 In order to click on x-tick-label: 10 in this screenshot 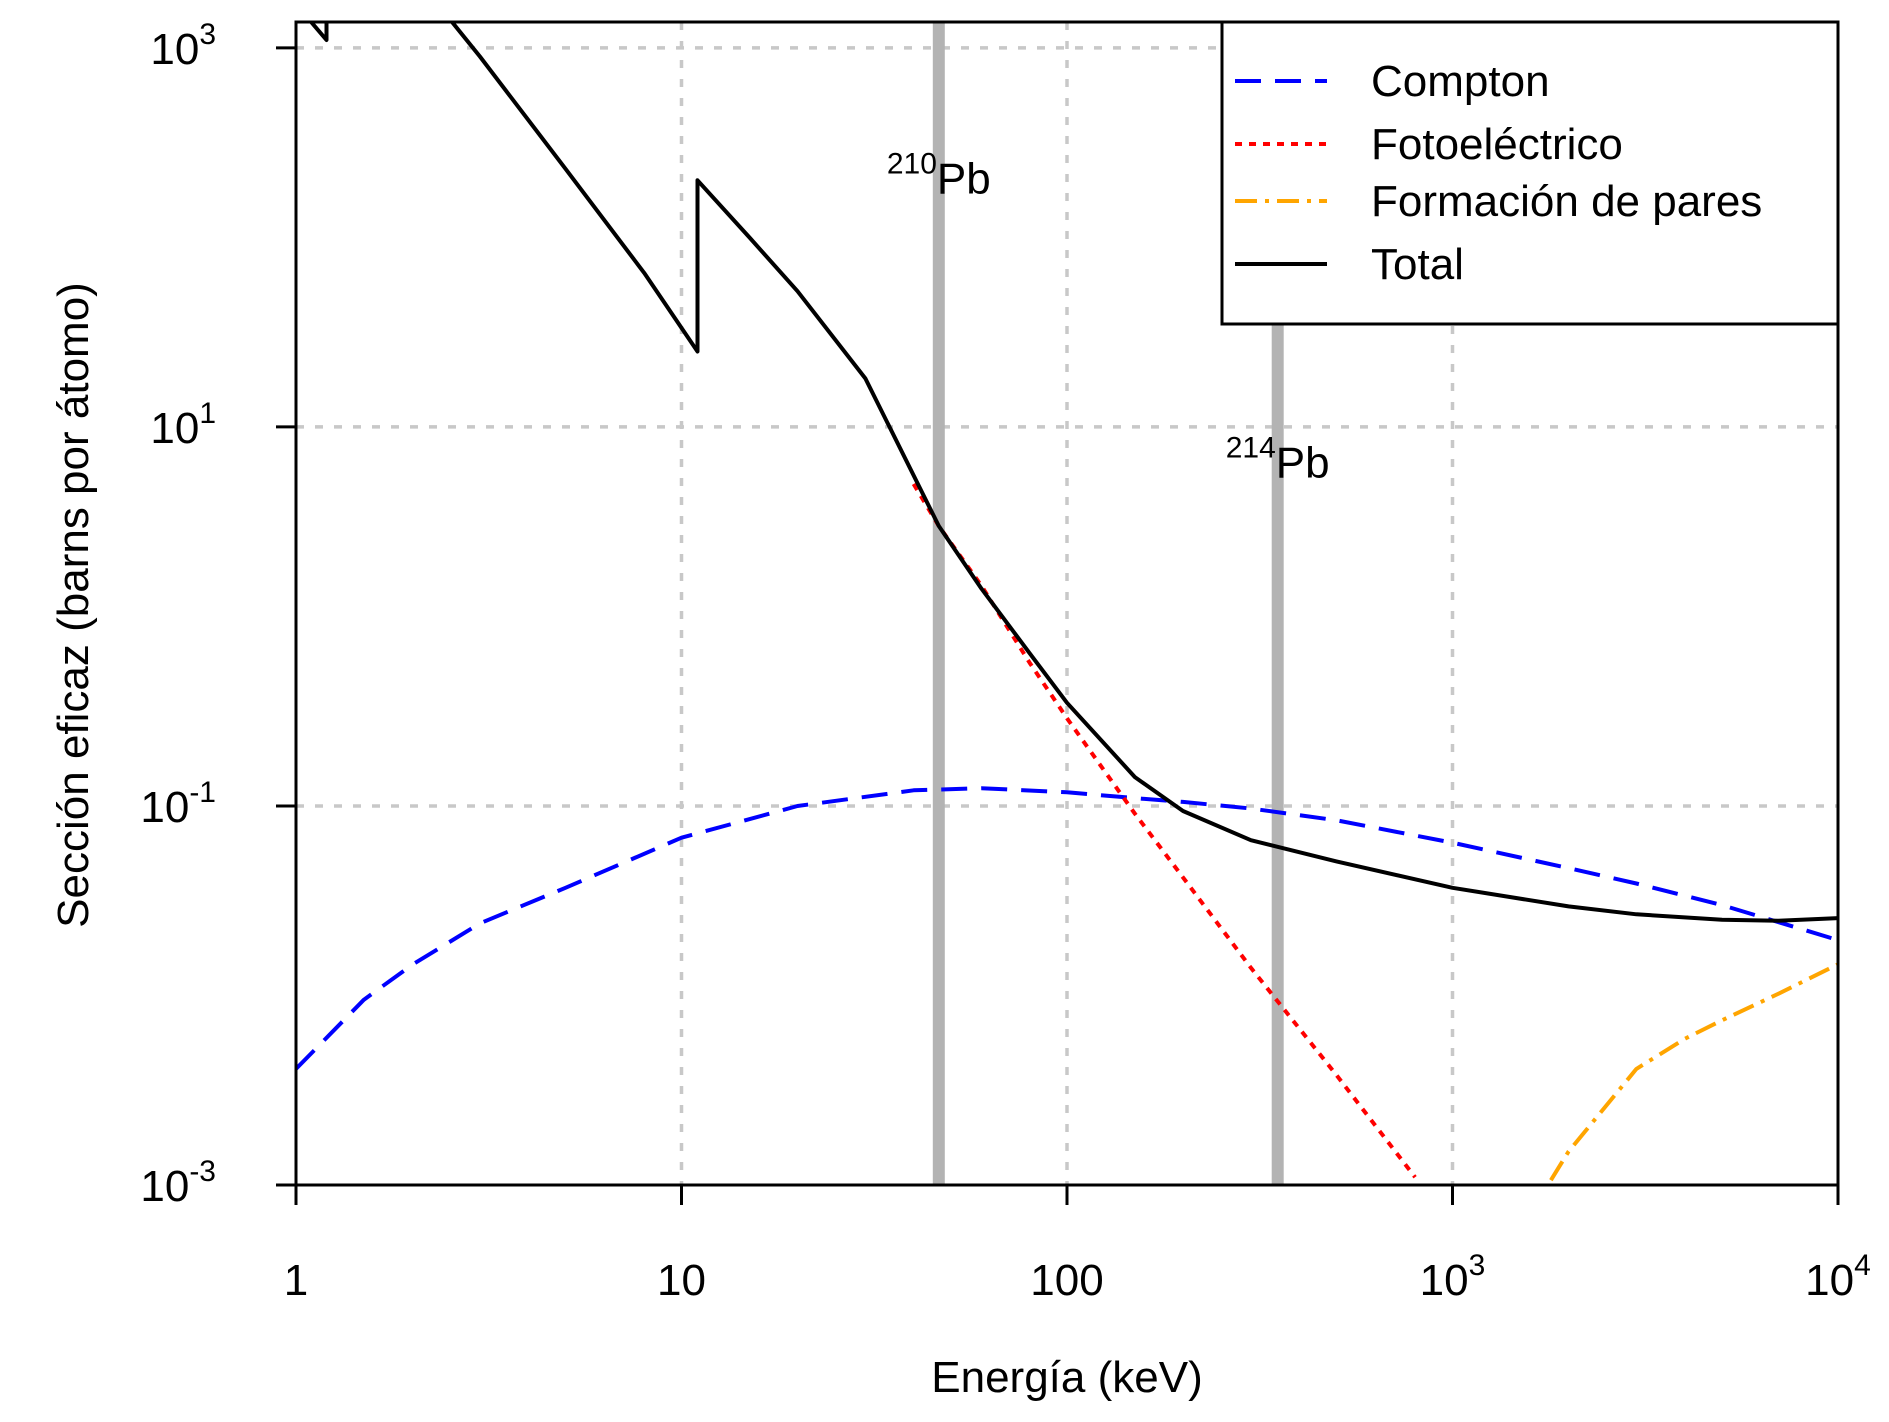, I will do `click(681, 1280)`.